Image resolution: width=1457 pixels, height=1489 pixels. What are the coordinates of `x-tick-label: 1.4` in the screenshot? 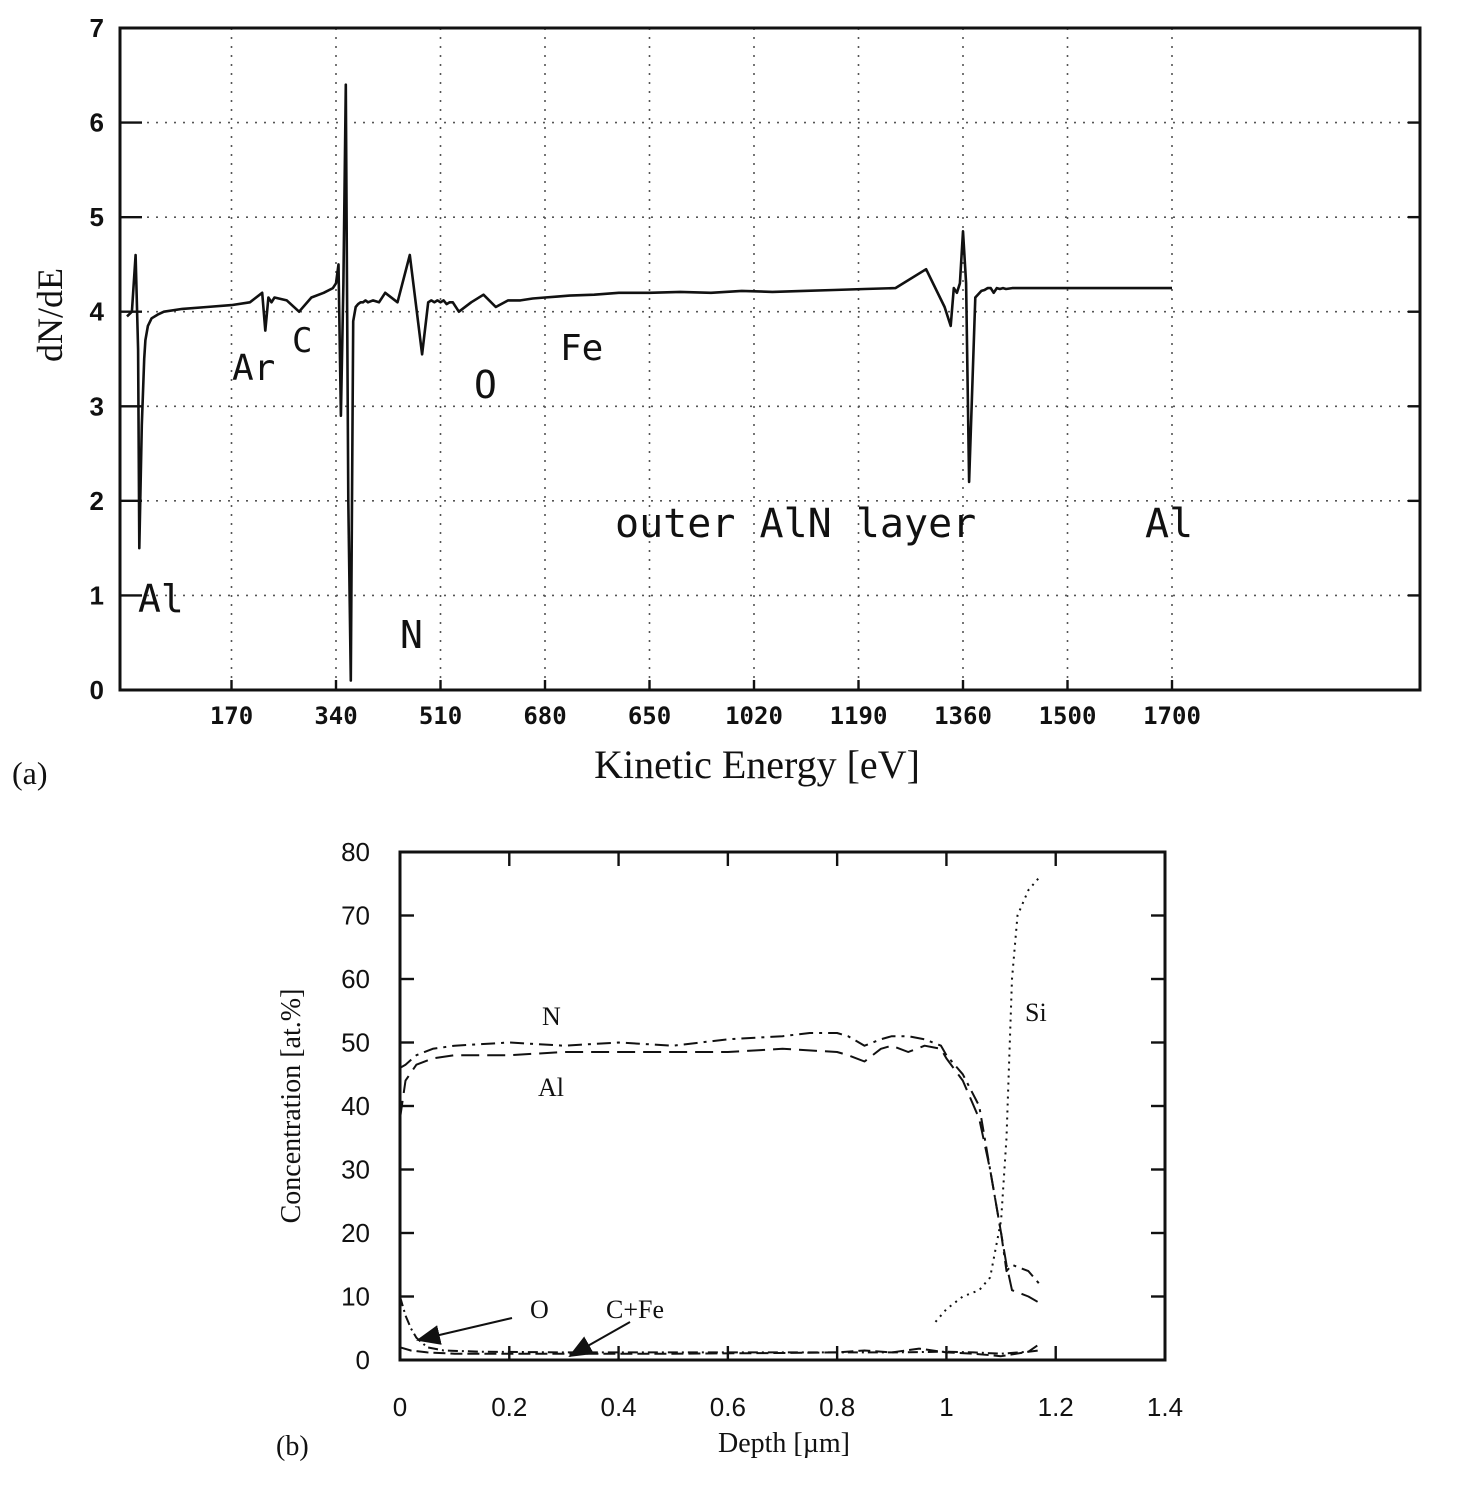 It's located at (1165, 1407).